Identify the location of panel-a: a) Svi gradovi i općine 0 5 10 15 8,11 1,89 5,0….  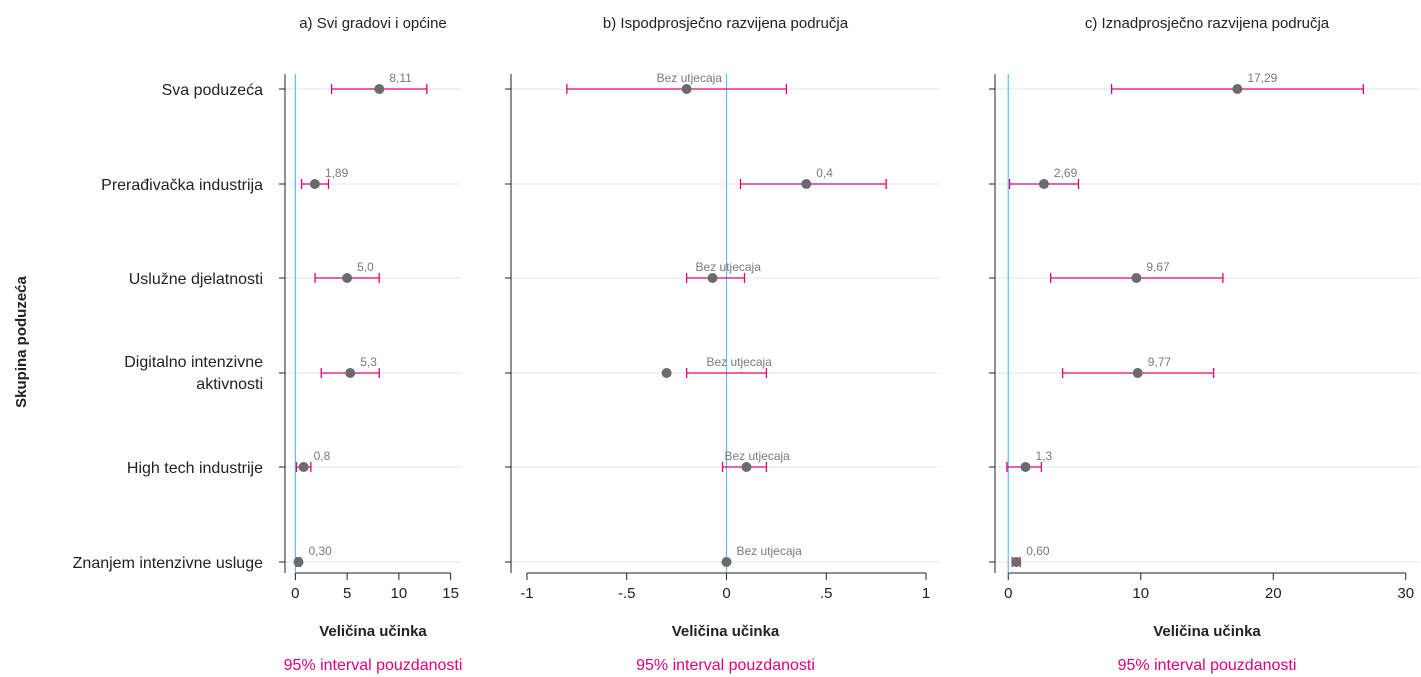
(370, 344).